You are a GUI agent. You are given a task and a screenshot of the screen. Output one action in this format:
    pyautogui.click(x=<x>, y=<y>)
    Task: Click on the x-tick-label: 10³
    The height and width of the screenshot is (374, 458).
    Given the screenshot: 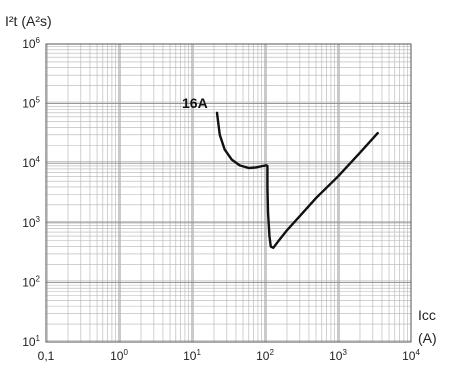 What is the action you would take?
    pyautogui.click(x=338, y=355)
    